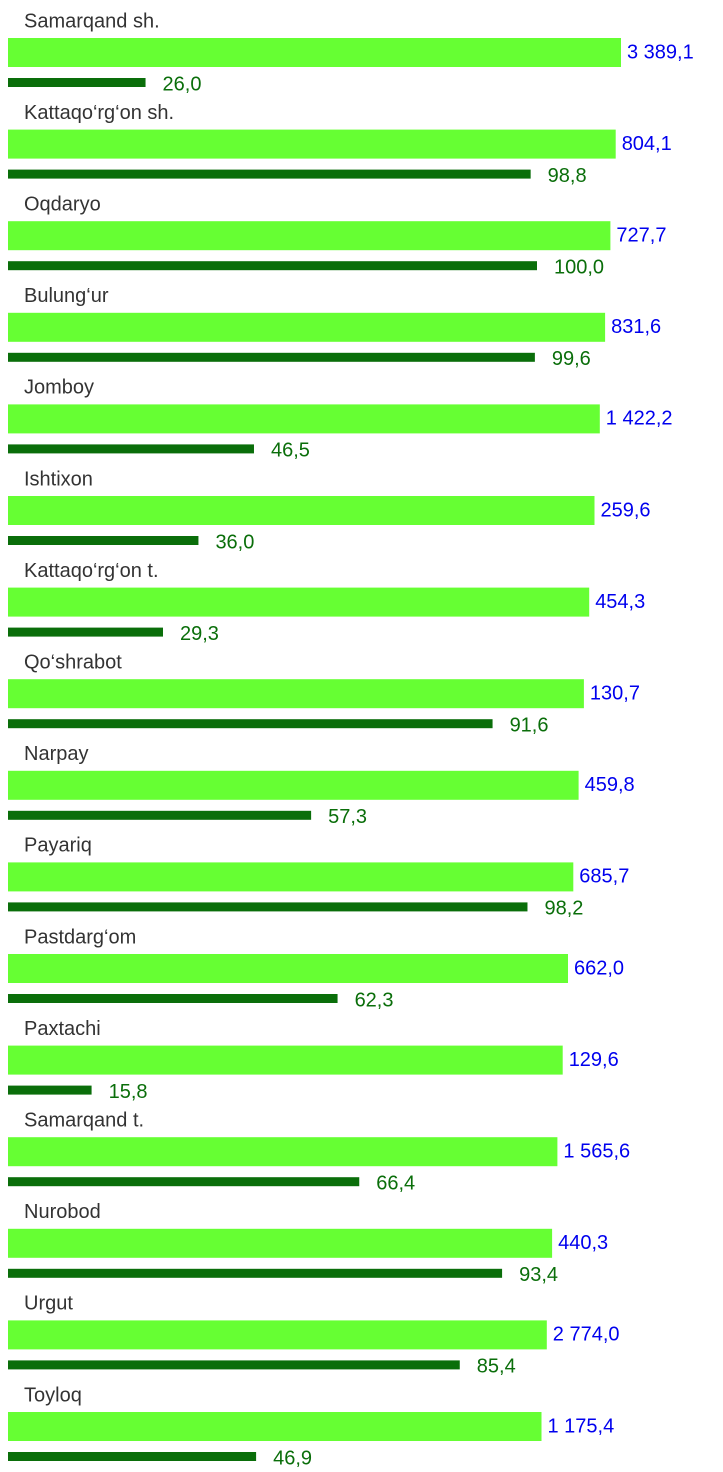 The height and width of the screenshot is (1472, 723). I want to click on value-label: 62,3, so click(374, 1000).